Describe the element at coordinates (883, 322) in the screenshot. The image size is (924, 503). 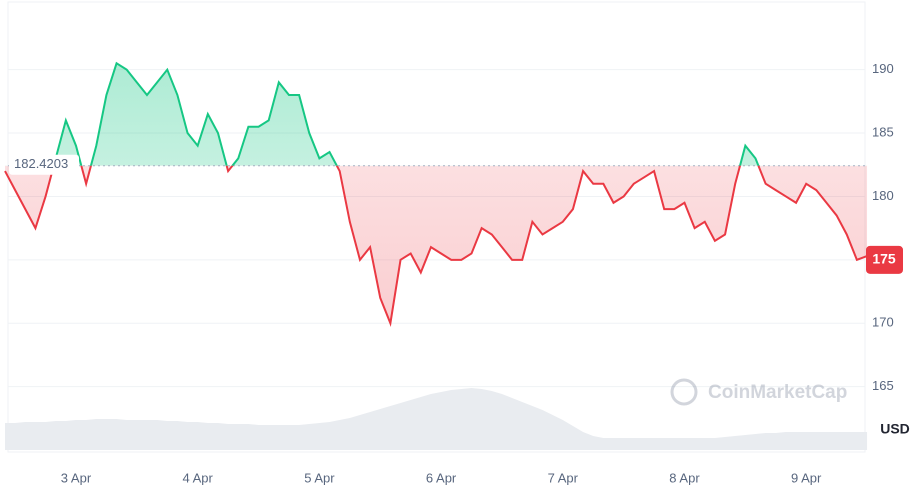
I see `y-tick-label: 170` at that location.